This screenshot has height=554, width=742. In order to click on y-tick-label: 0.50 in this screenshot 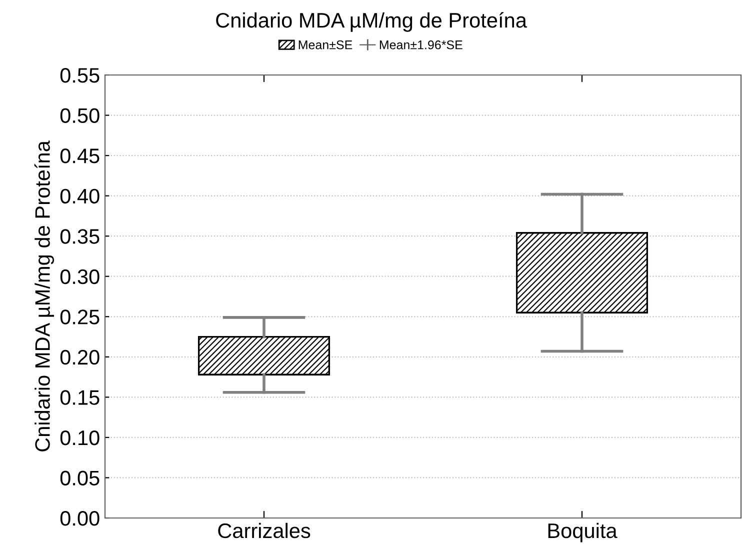, I will do `click(80, 116)`.